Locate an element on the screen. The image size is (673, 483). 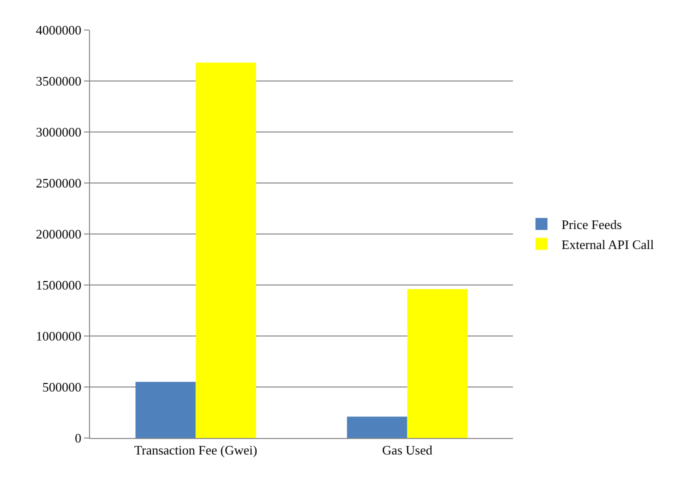
y-tick-label: 3000000 is located at coordinates (59, 132).